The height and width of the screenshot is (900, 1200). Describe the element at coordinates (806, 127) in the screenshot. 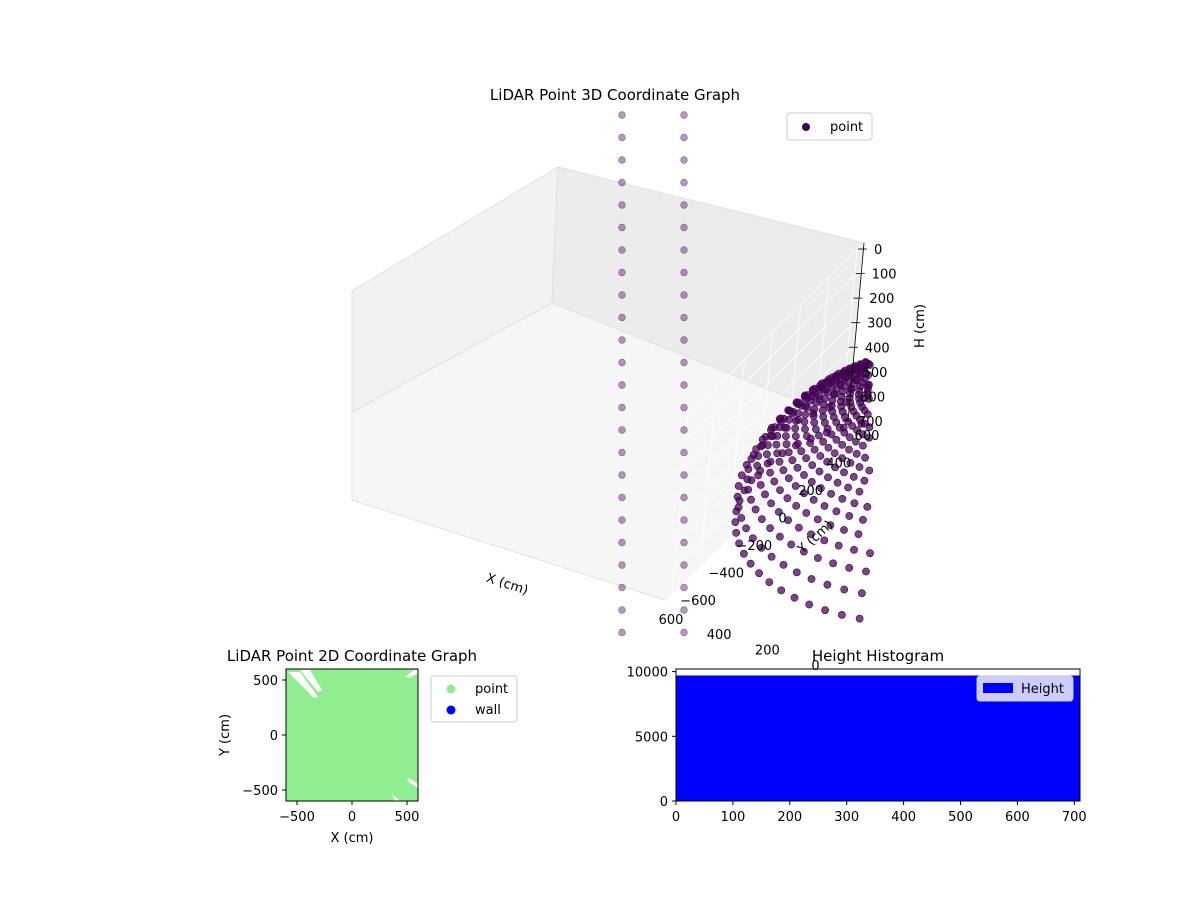

I see `legend-3d-marker-point` at that location.